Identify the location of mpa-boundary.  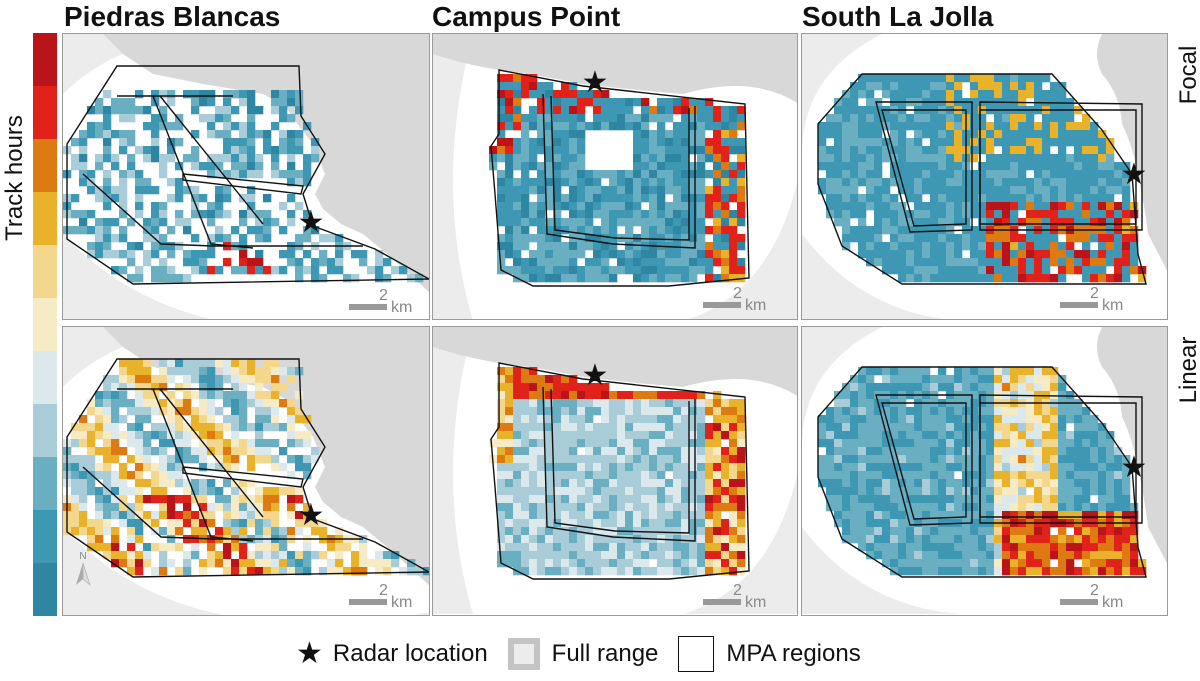
(222, 503).